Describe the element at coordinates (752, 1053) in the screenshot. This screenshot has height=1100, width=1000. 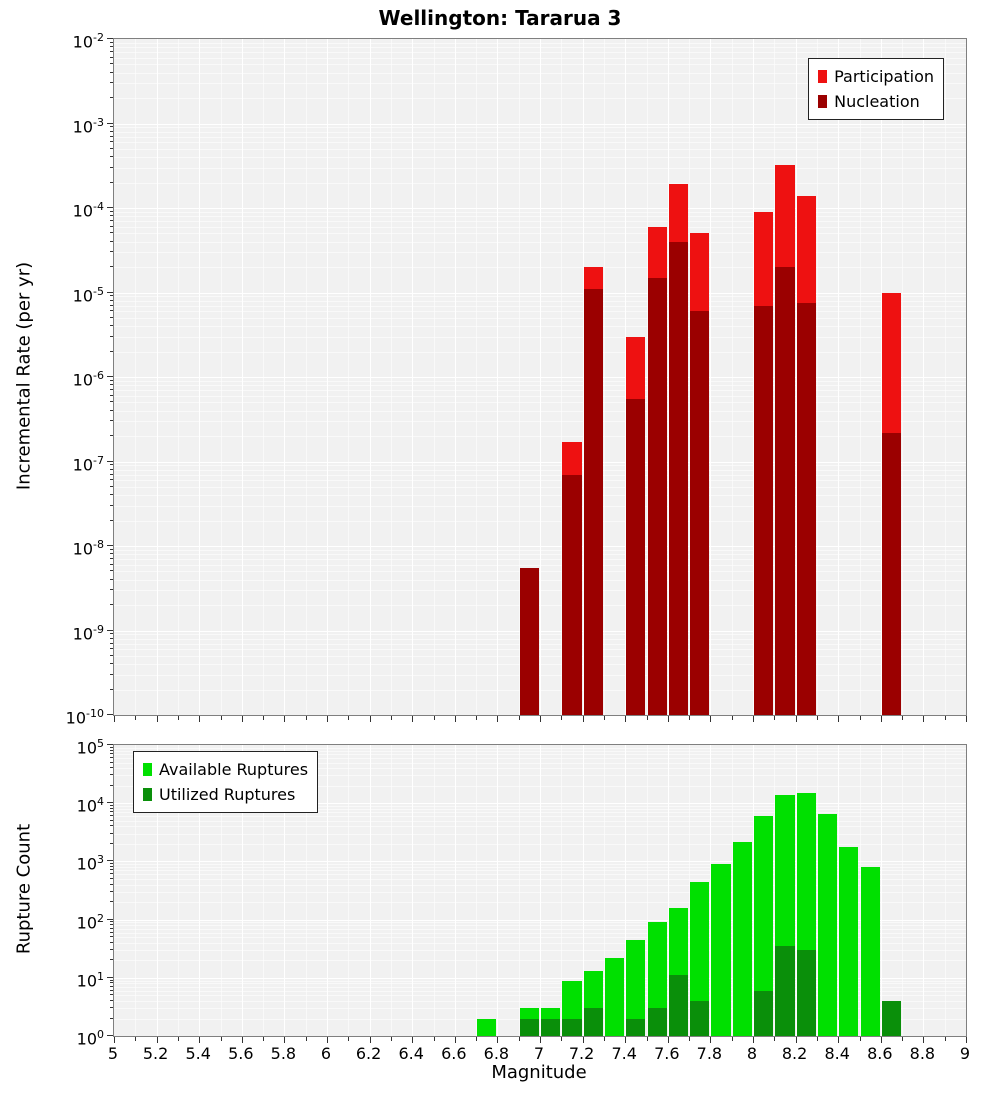
I see `x-tick-label: 8` at that location.